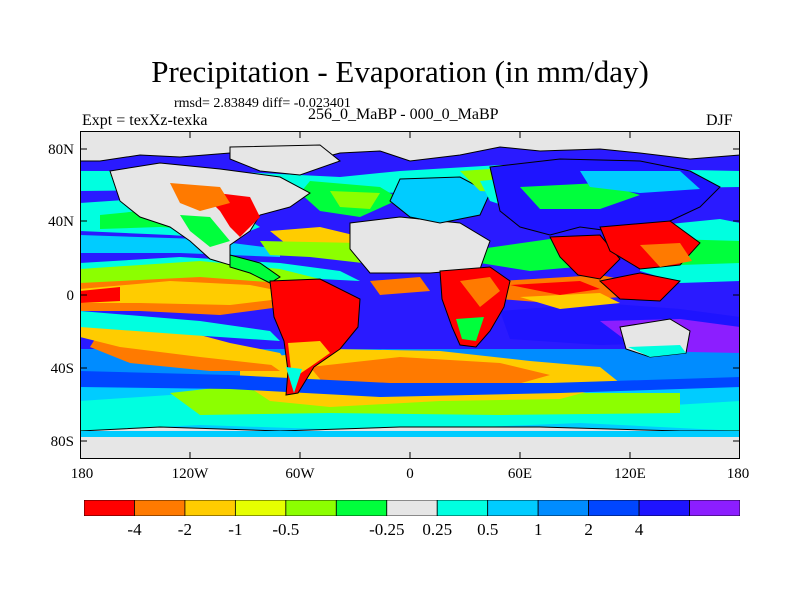 Image resolution: width=800 pixels, height=600 pixels. What do you see at coordinates (205, 231) in the screenshot?
I see `north-america-green` at bounding box center [205, 231].